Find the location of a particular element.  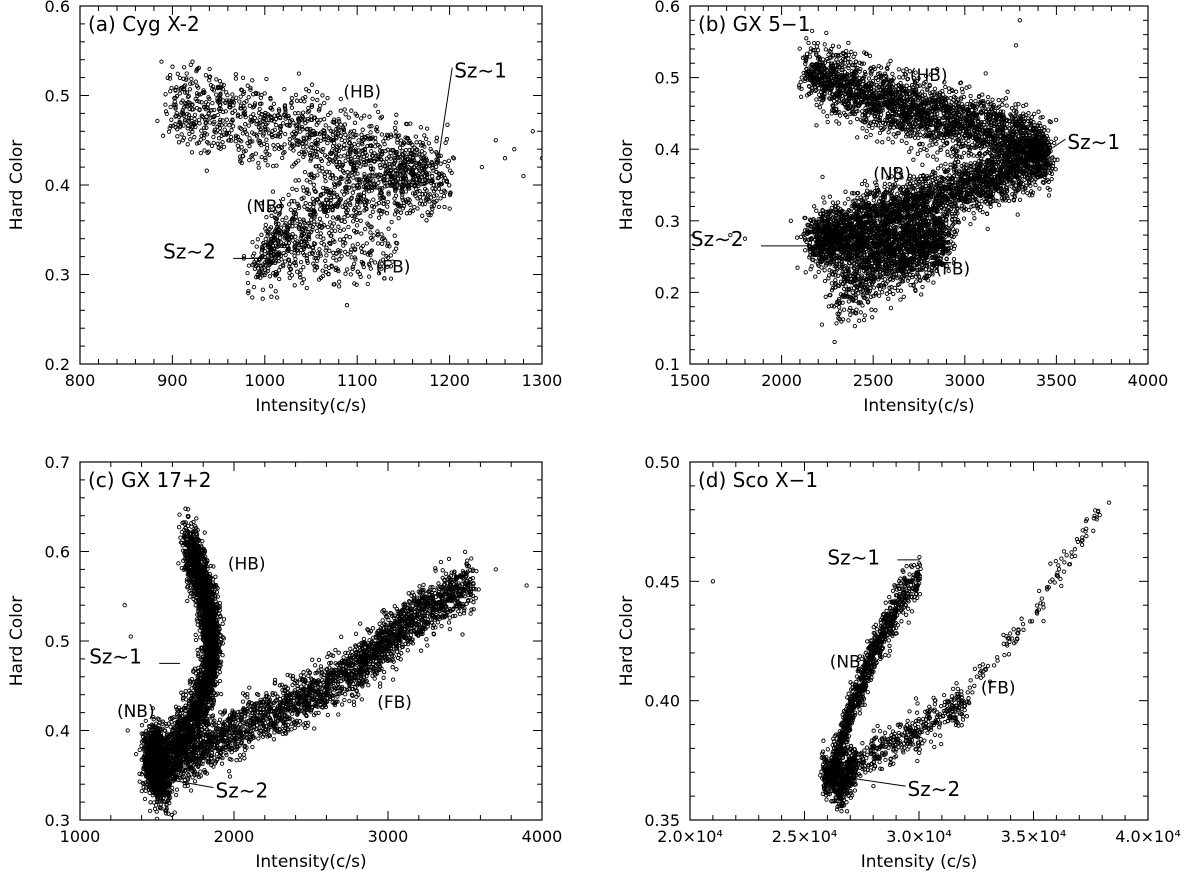

annotation: Sz∼1 is located at coordinates (480, 71).